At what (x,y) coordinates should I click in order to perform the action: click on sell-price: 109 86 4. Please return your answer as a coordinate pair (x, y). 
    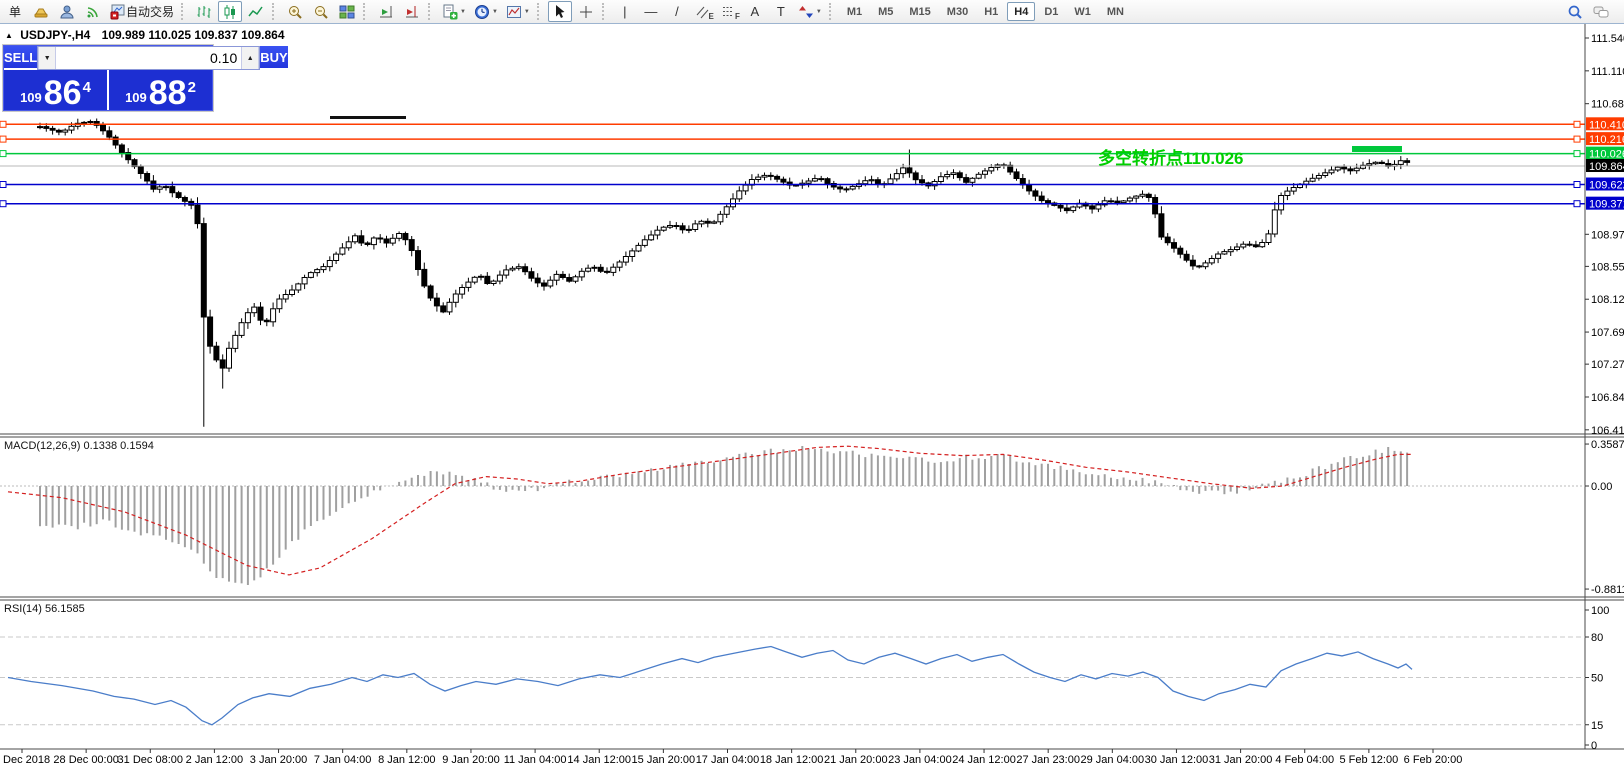
    Looking at the image, I should click on (55, 90).